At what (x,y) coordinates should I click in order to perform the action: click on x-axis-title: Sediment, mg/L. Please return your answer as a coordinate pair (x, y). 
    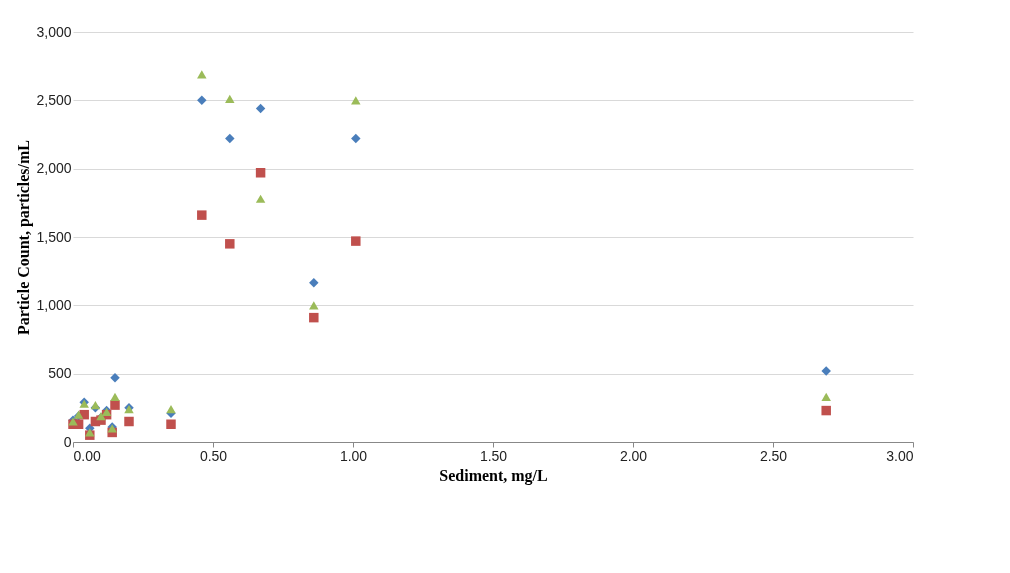
    Looking at the image, I should click on (493, 475).